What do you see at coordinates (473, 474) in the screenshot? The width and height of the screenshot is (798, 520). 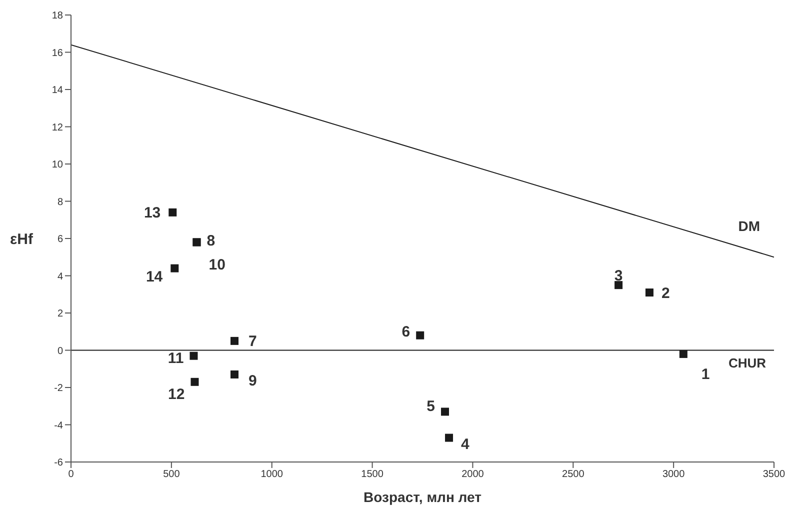 I see `x-tick-label: 2000` at bounding box center [473, 474].